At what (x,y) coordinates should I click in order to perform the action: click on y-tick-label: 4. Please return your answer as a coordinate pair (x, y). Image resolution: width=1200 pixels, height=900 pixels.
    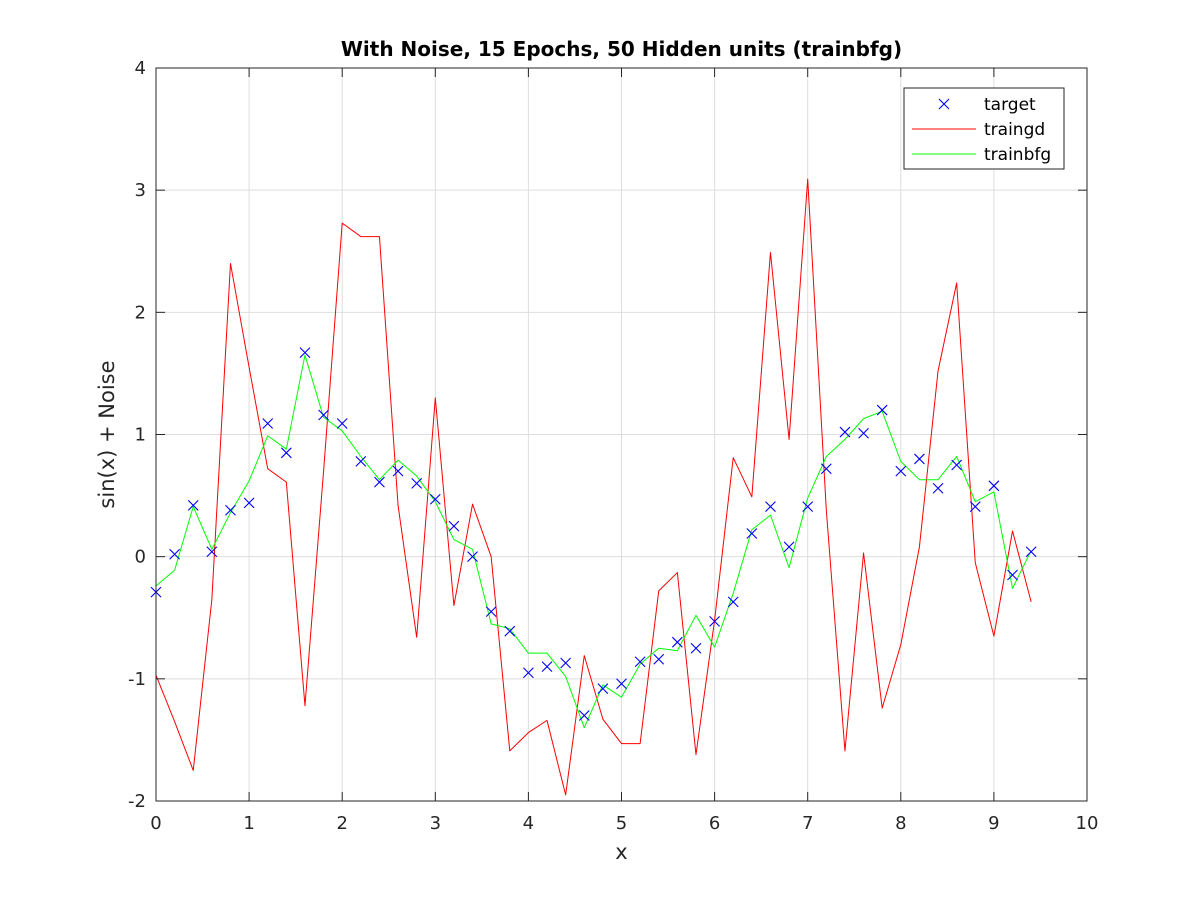
    Looking at the image, I should click on (140, 68).